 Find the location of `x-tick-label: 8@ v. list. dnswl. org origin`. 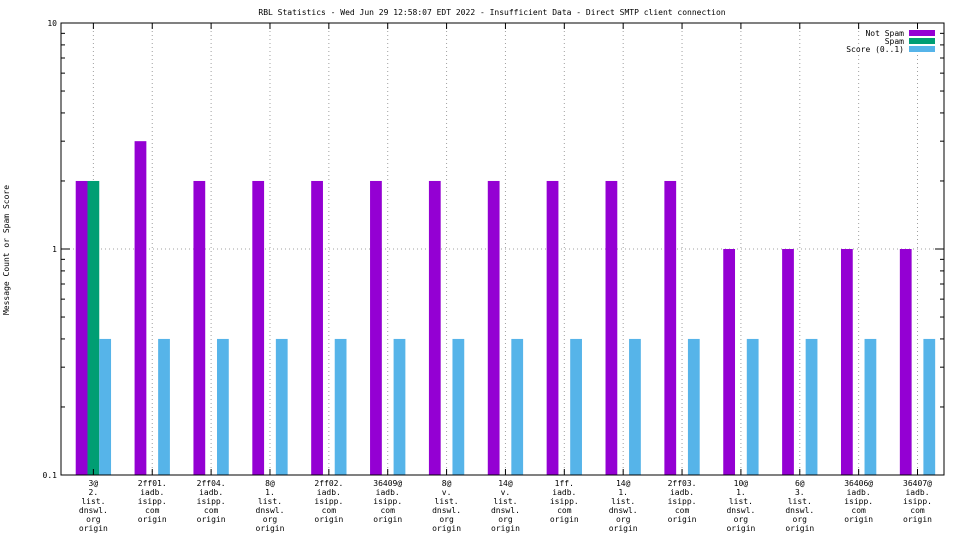

x-tick-label: 8@ v. list. dnswl. org origin is located at coordinates (446, 506).